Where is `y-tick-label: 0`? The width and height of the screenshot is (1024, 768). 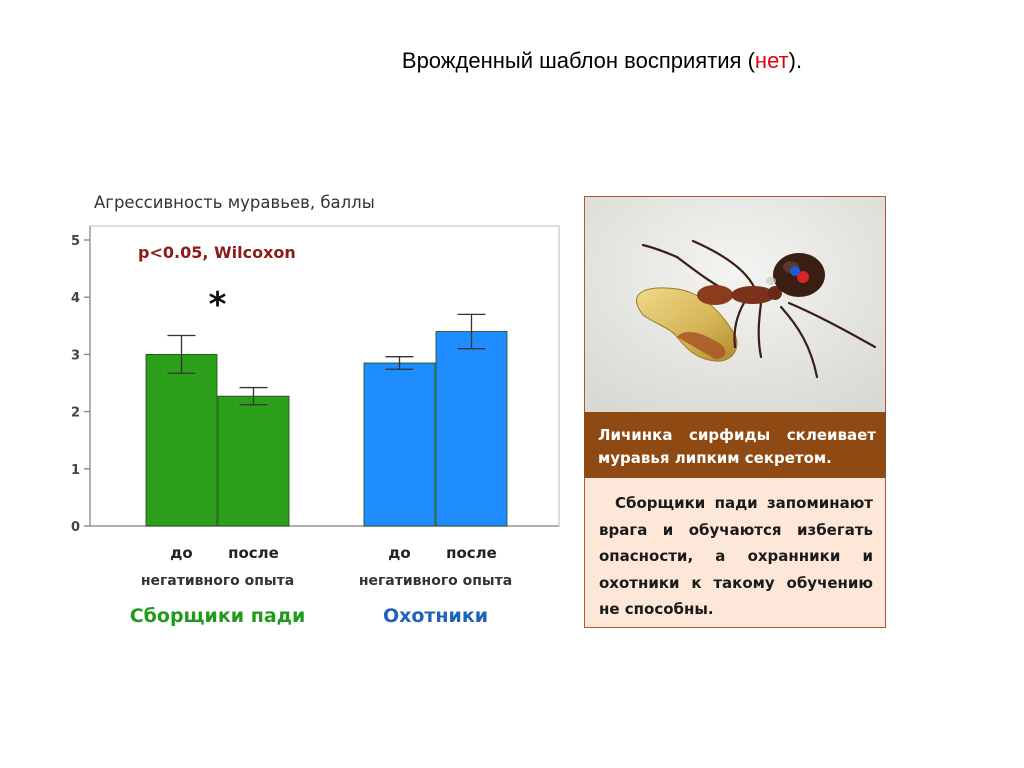 y-tick-label: 0 is located at coordinates (75, 527).